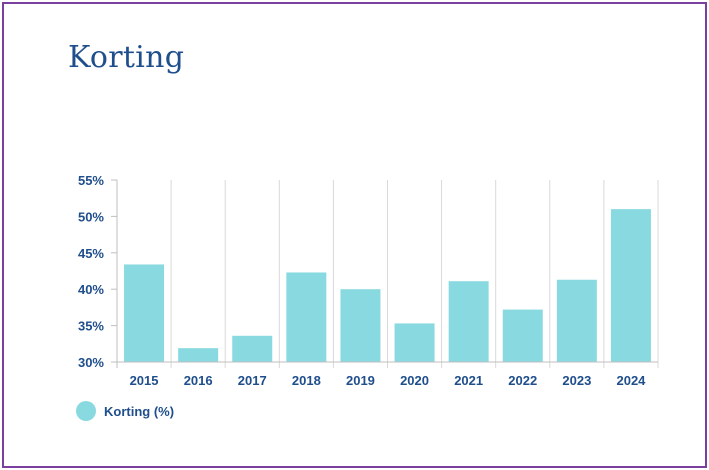 This screenshot has height=470, width=709. Describe the element at coordinates (91, 253) in the screenshot. I see `y-tick-label: 45%` at that location.